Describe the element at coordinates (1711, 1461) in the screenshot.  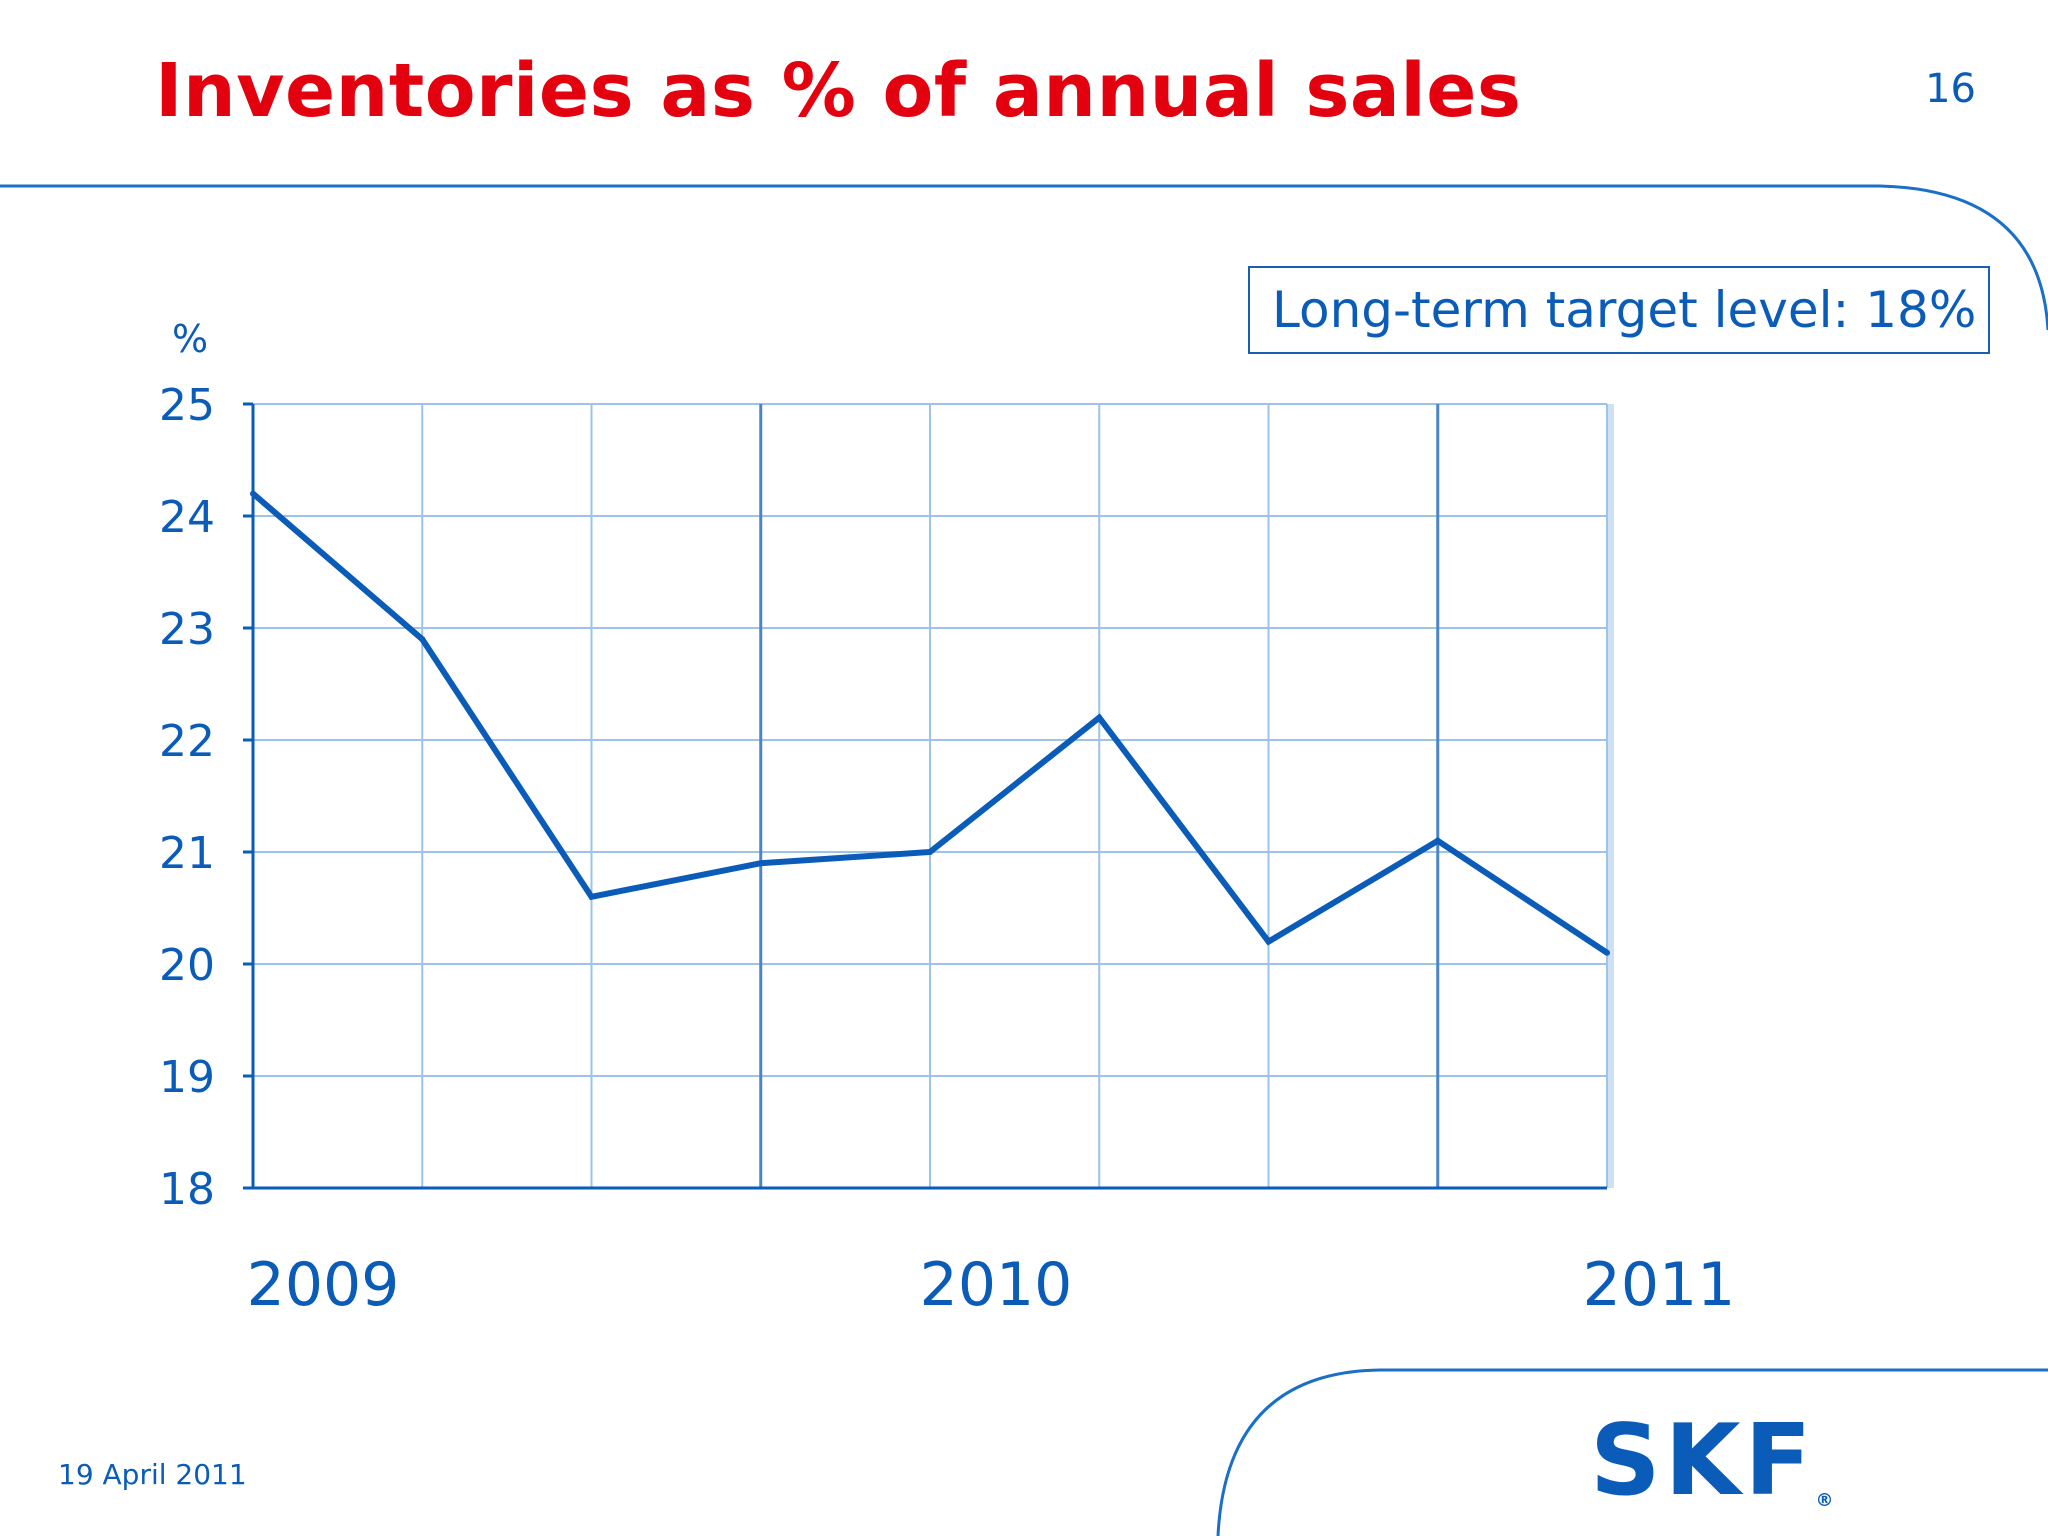
I see `skf-logo: SKF®` at that location.